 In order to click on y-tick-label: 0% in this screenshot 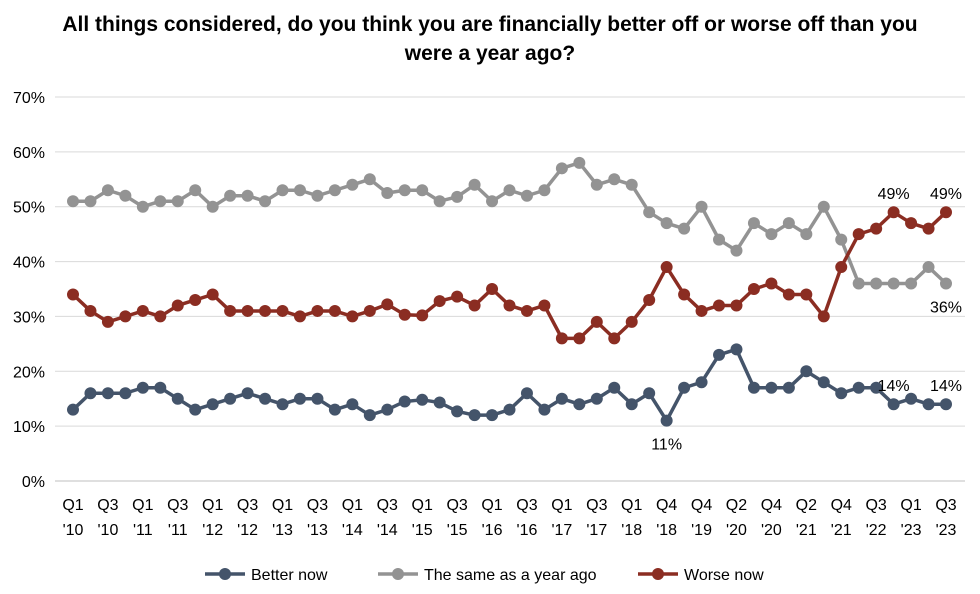, I will do `click(33, 482)`.